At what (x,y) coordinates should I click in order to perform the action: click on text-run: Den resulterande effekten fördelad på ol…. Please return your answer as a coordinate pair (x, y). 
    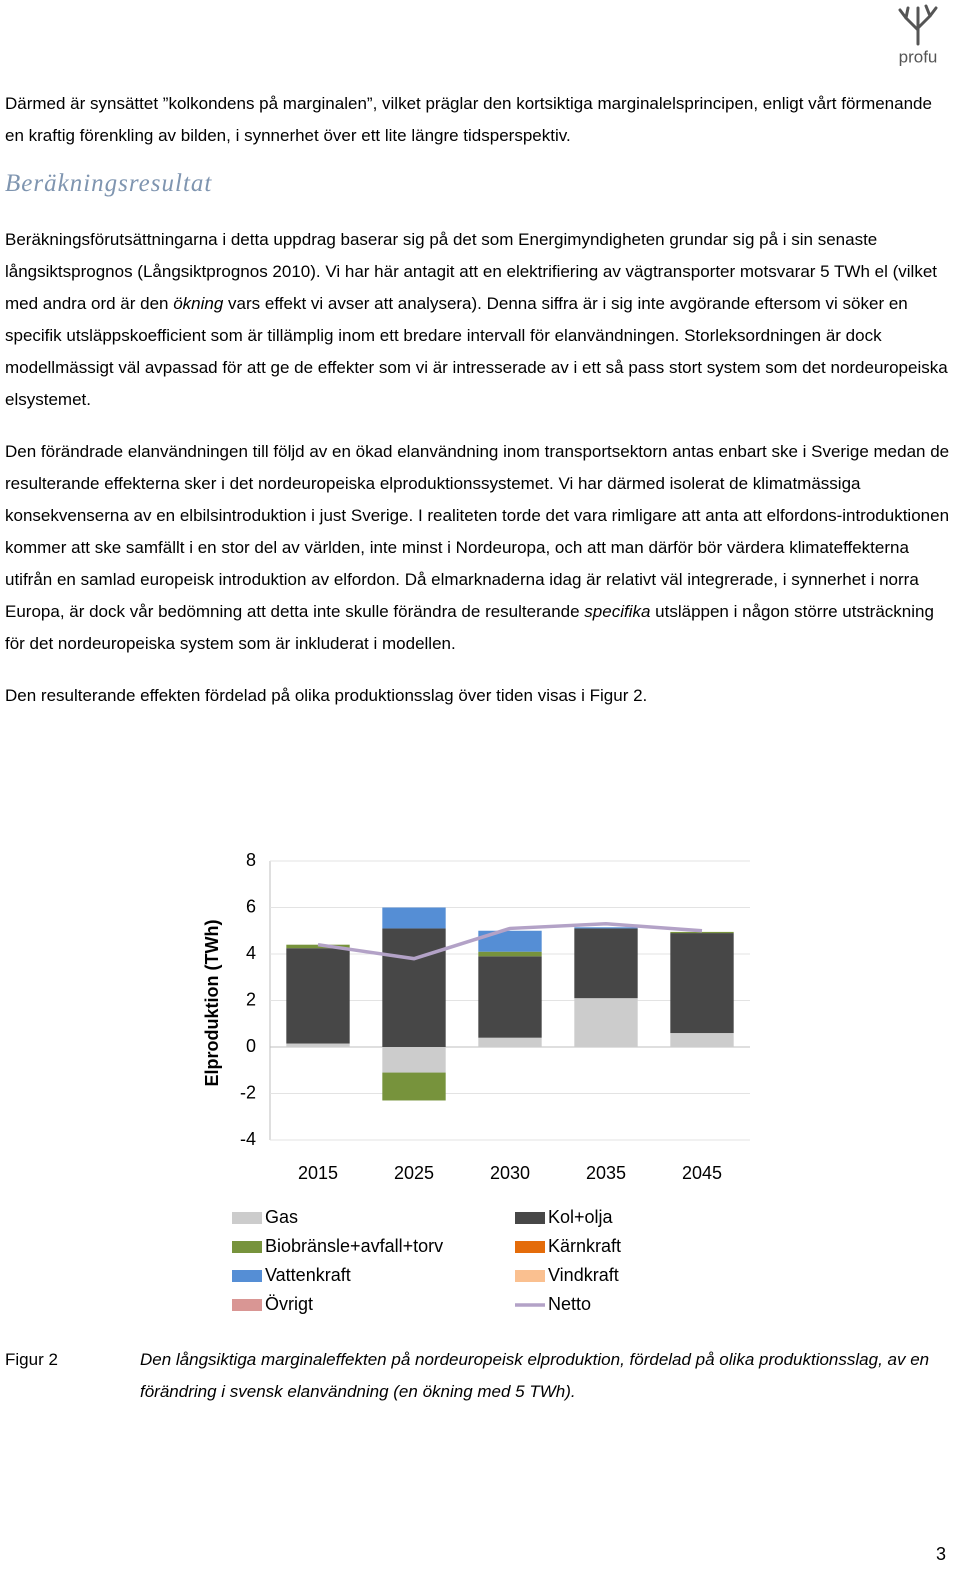
    Looking at the image, I should click on (326, 695).